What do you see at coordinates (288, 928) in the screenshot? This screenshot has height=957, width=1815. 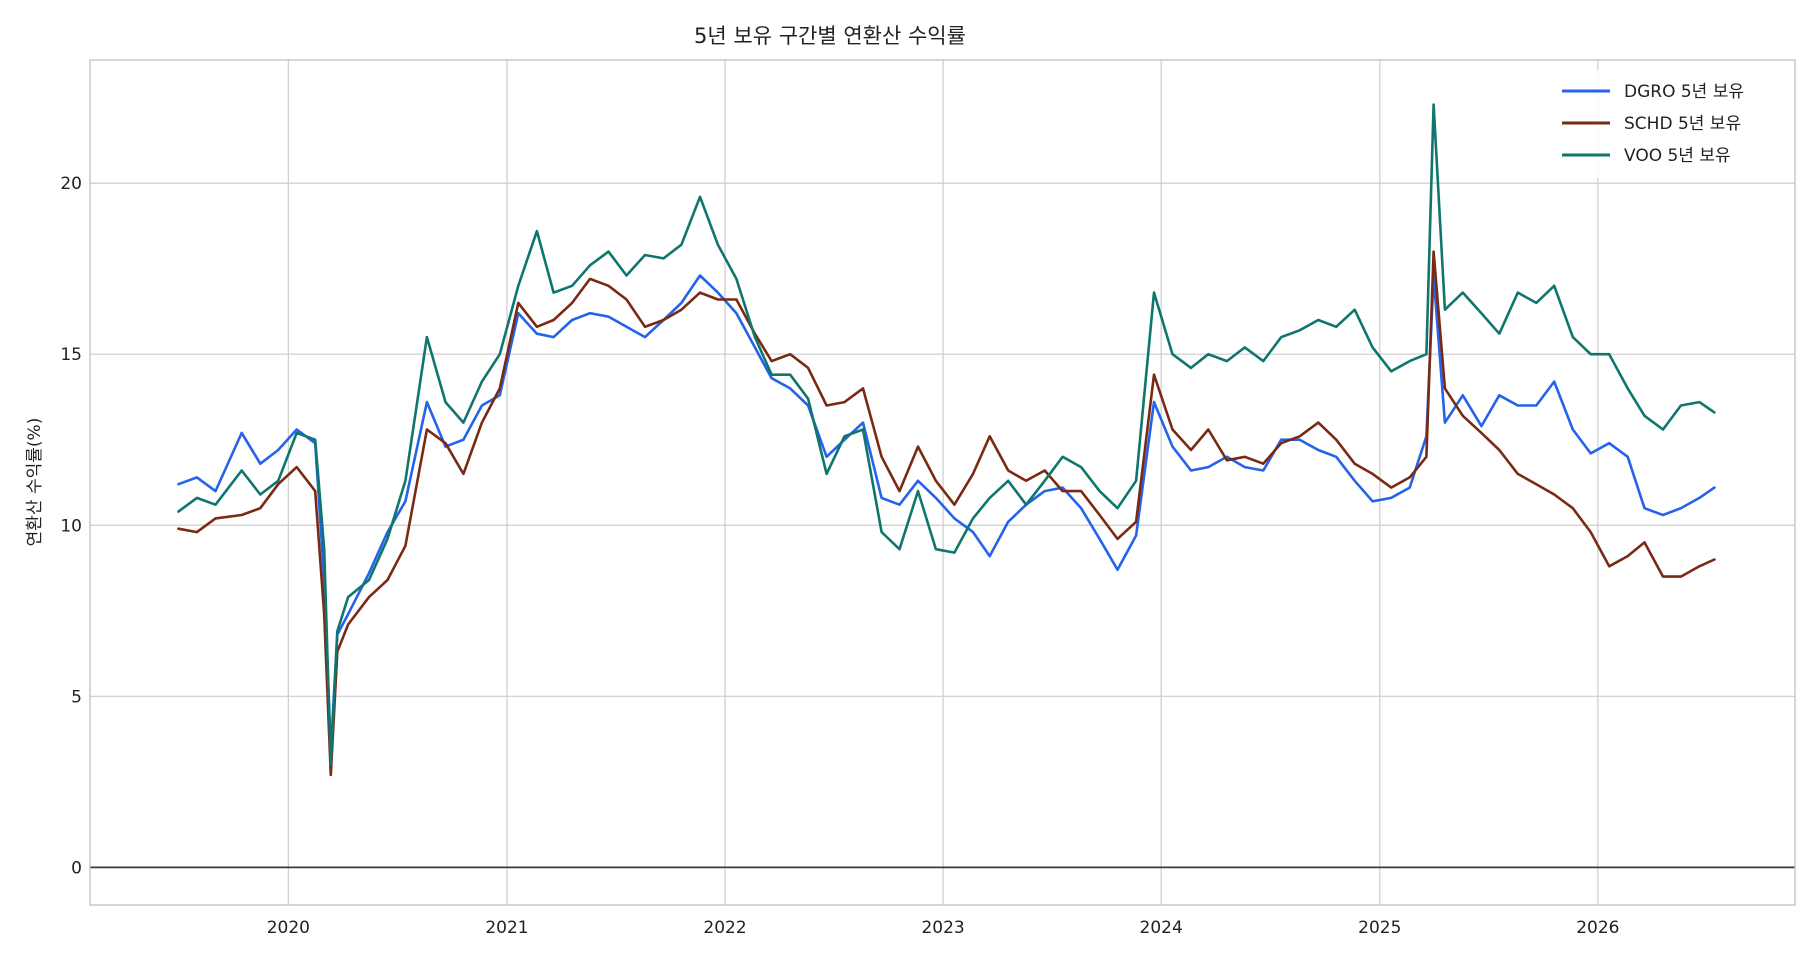 I see `x-tick-label: 2020` at bounding box center [288, 928].